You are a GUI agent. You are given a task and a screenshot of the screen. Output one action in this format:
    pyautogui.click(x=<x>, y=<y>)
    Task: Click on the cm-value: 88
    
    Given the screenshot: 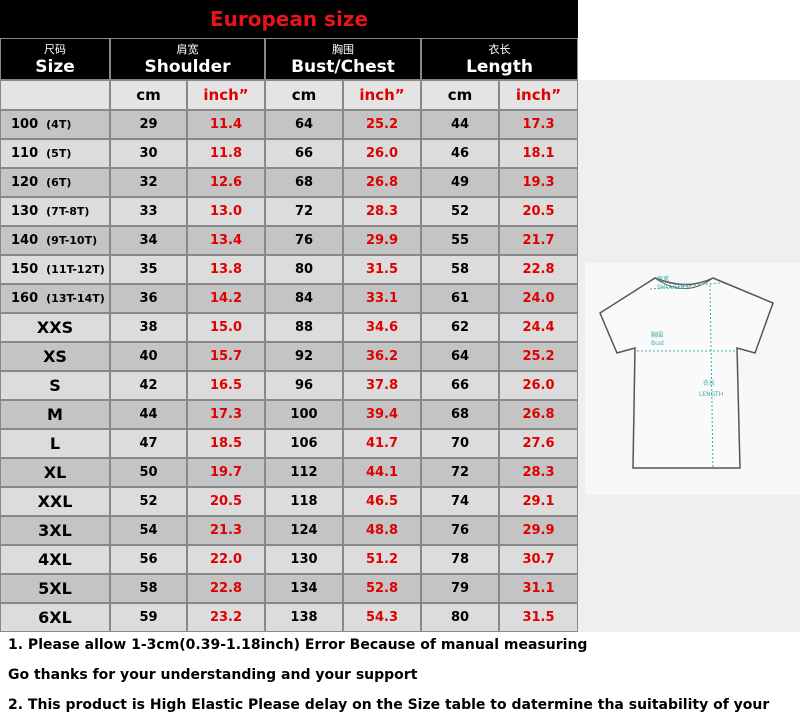 What is the action you would take?
    pyautogui.click(x=304, y=327)
    